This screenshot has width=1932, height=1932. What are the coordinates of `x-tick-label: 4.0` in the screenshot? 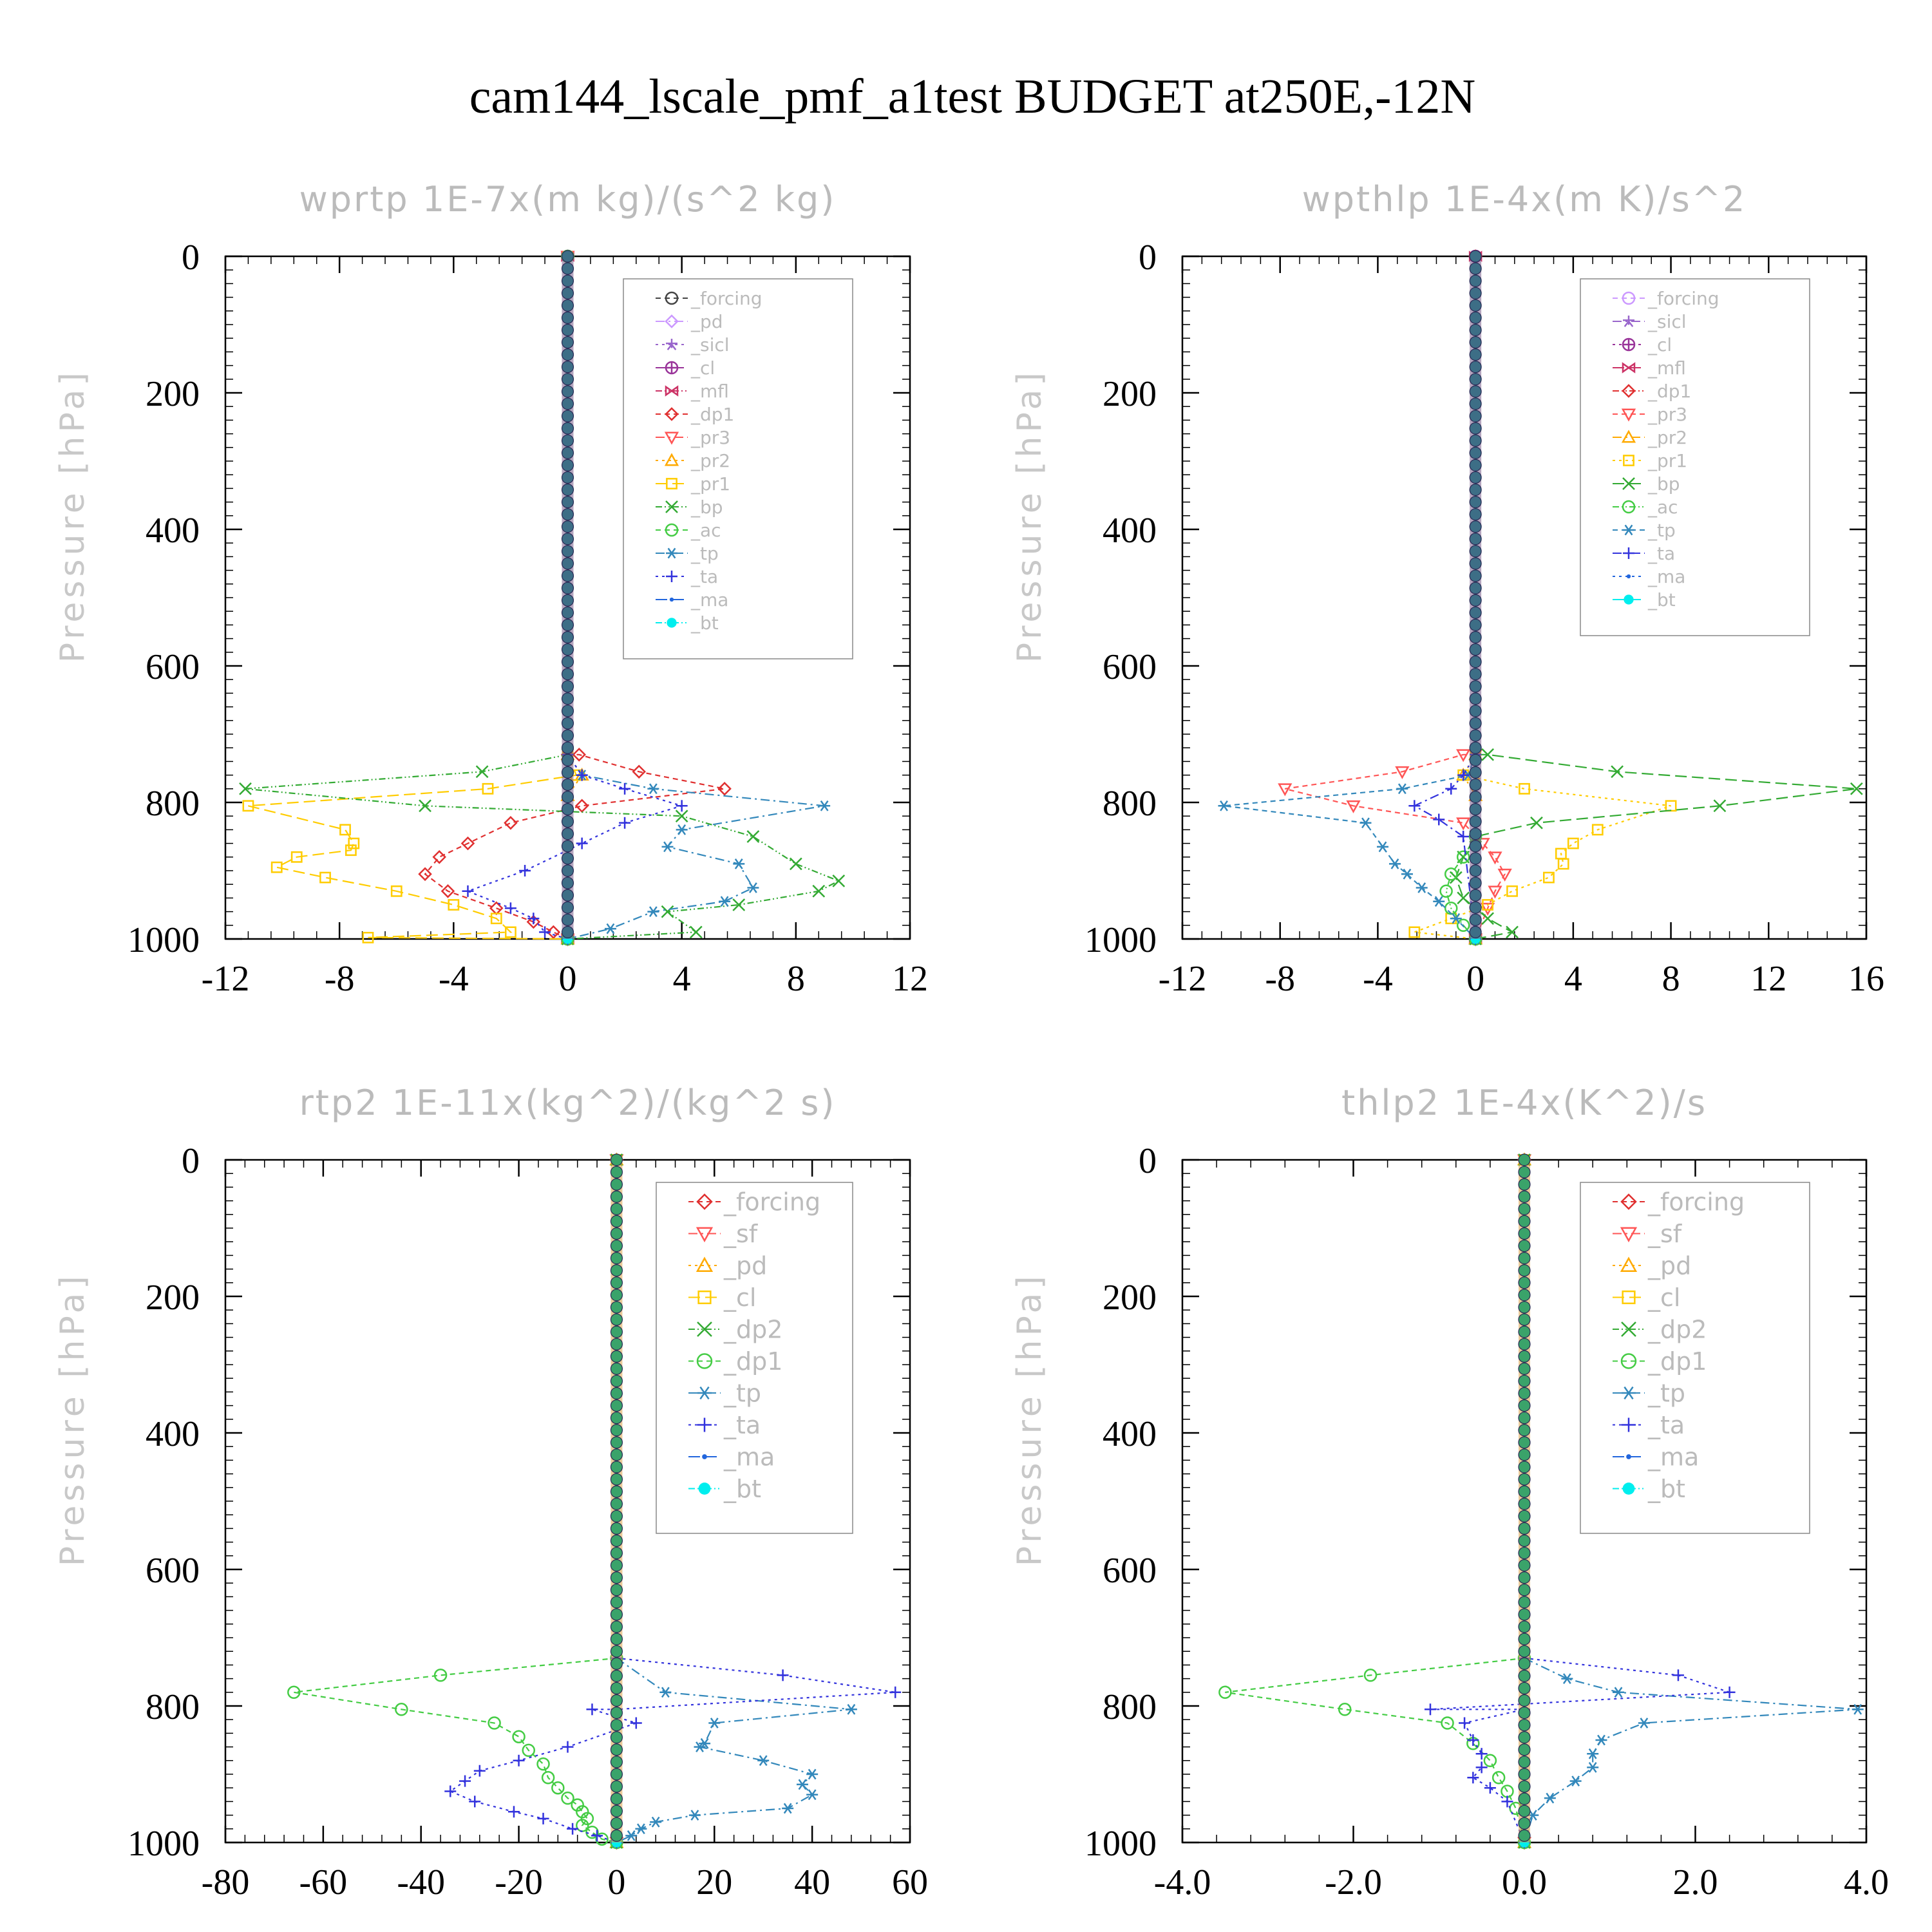 It's located at (1867, 1882).